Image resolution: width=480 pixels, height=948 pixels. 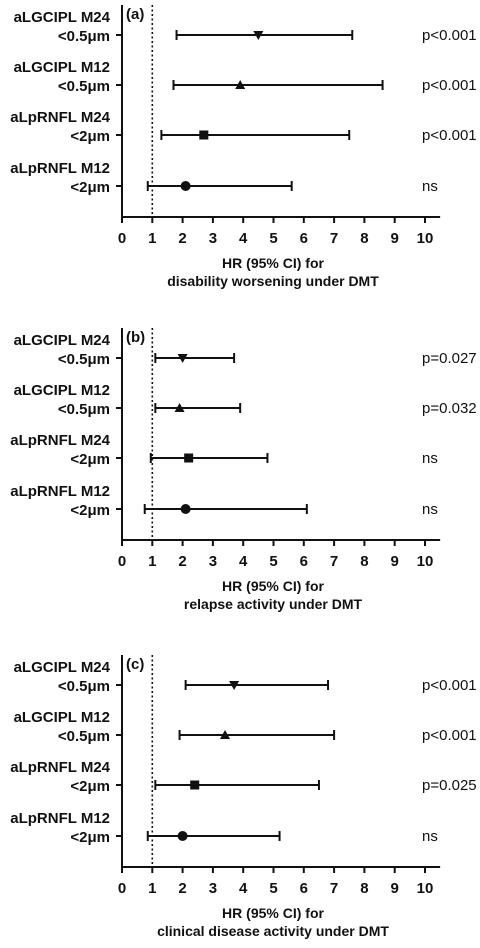 I want to click on x-axis-label: disability worsening under DMT, so click(x=273, y=281).